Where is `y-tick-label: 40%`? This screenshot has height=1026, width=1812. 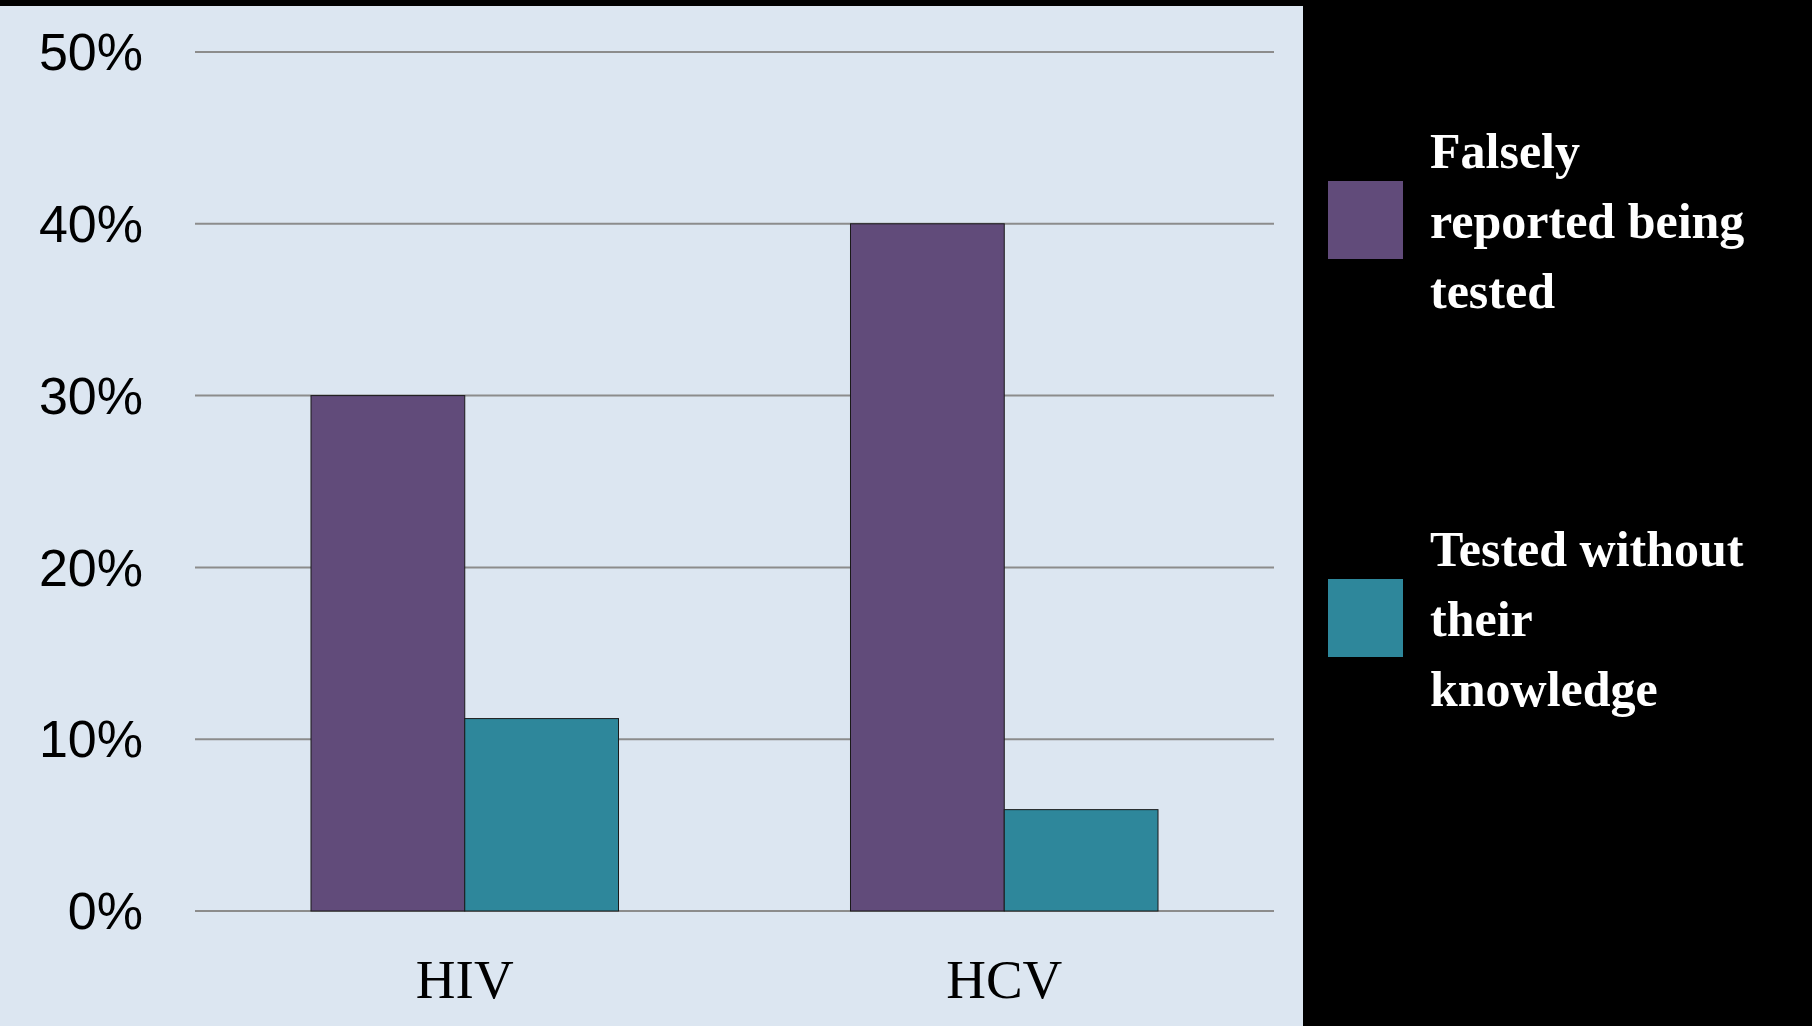 y-tick-label: 40% is located at coordinates (90, 224).